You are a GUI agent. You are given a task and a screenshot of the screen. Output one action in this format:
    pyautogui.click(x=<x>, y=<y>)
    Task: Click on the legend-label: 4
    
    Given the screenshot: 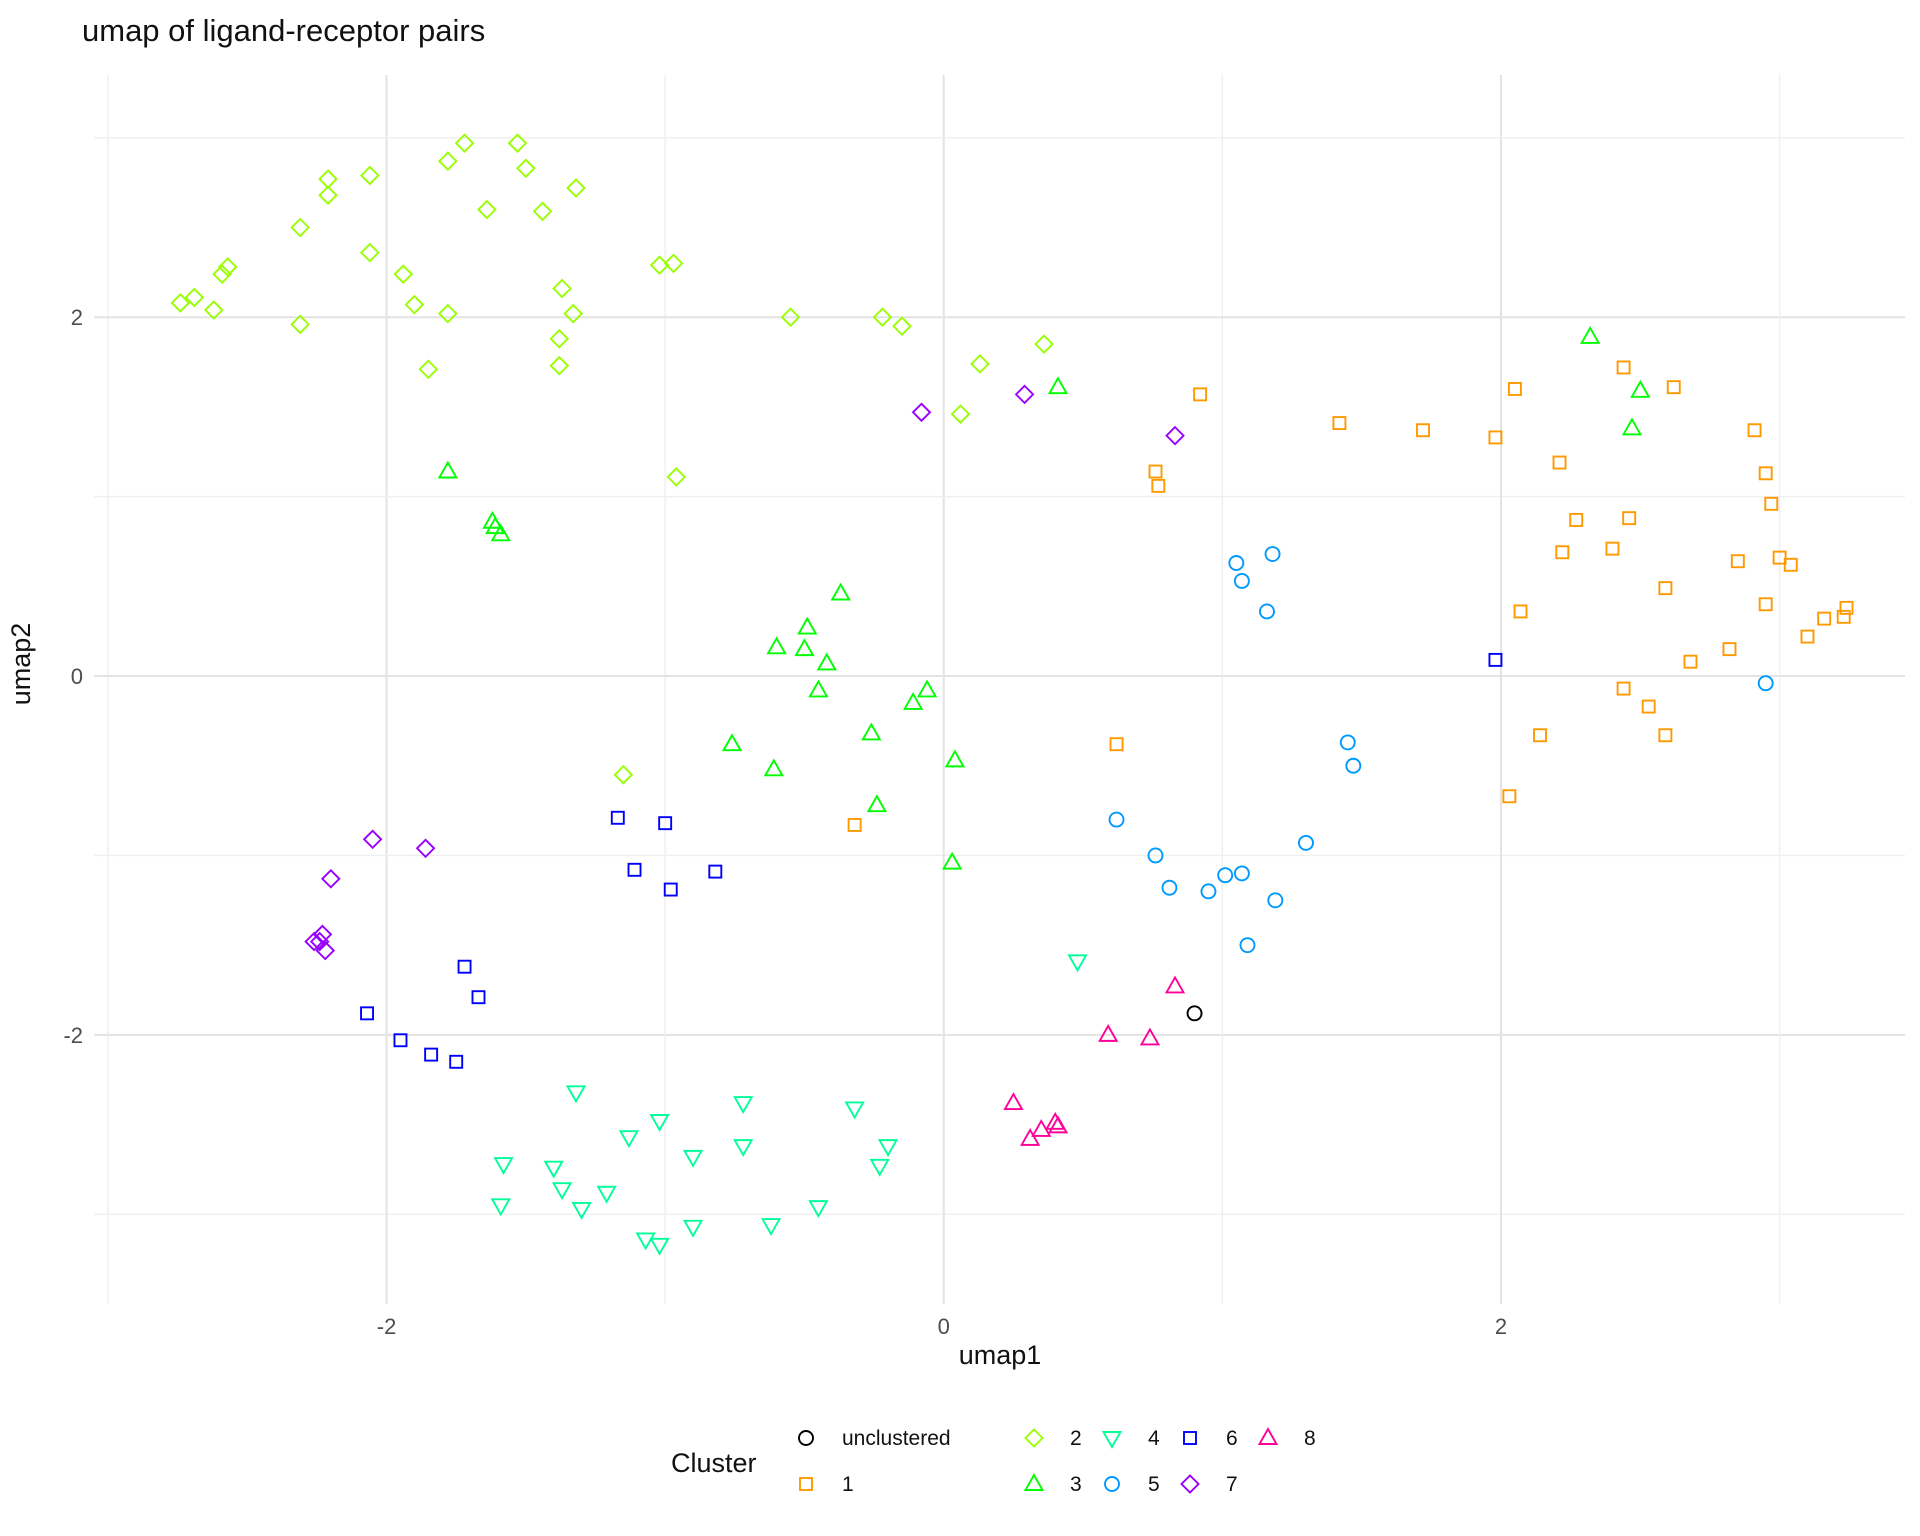 What is the action you would take?
    pyautogui.click(x=1154, y=1438)
    